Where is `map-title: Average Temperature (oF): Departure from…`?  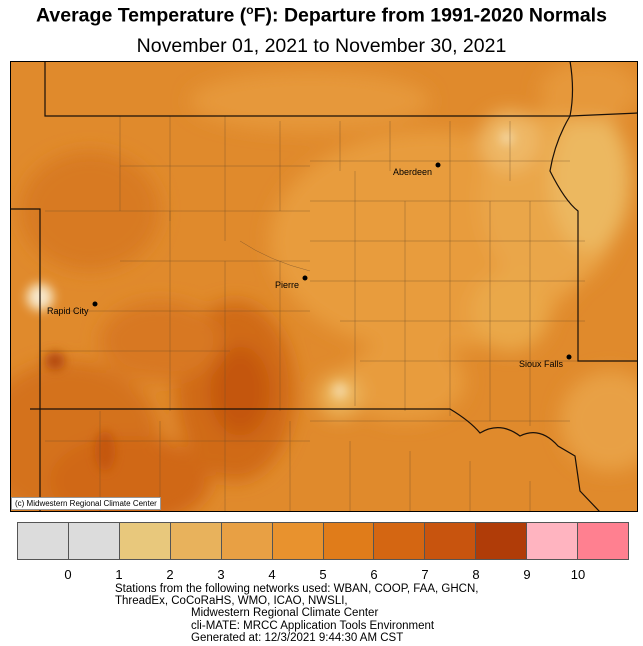
map-title: Average Temperature (oF): Departure from… is located at coordinates (321, 15).